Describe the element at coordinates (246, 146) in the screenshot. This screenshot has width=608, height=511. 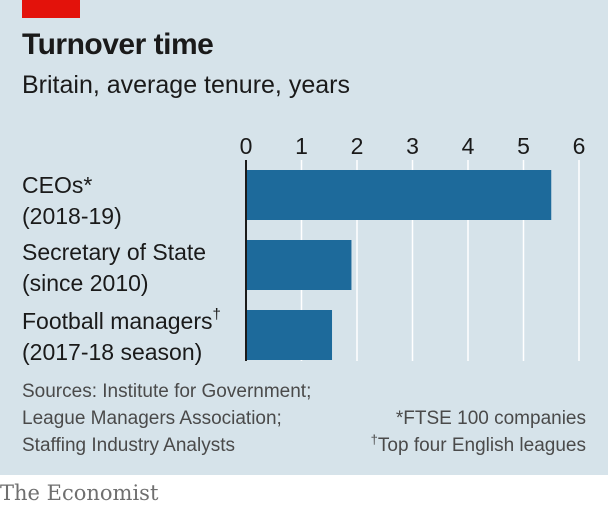
I see `x-tick-label-0: 0` at that location.